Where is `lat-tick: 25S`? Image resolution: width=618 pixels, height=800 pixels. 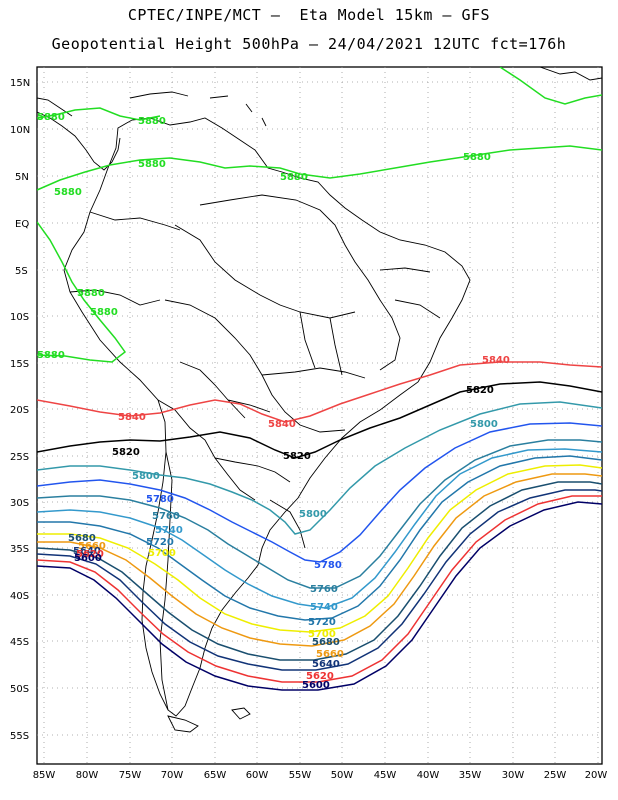 lat-tick: 25S is located at coordinates (19, 457).